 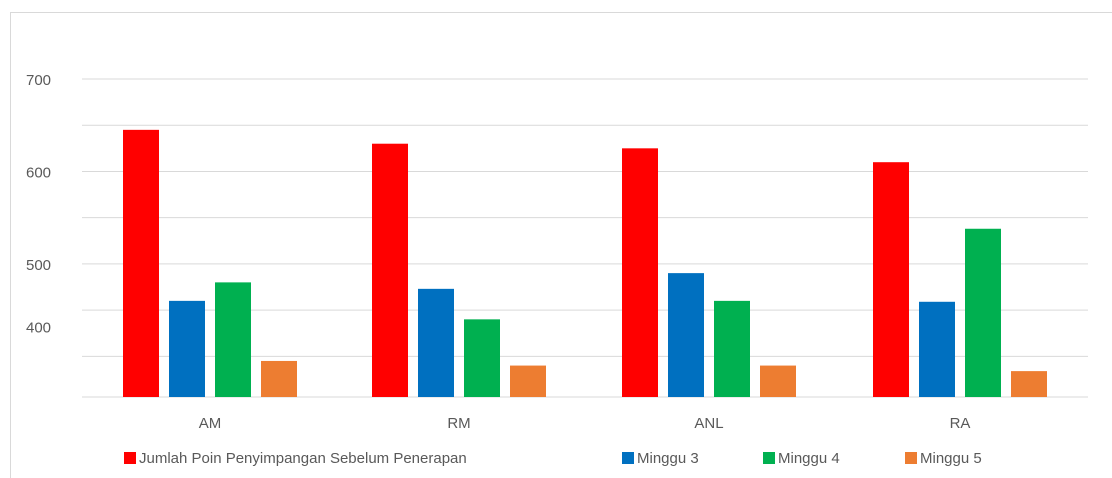 I want to click on category-label: RM, so click(x=458, y=423).